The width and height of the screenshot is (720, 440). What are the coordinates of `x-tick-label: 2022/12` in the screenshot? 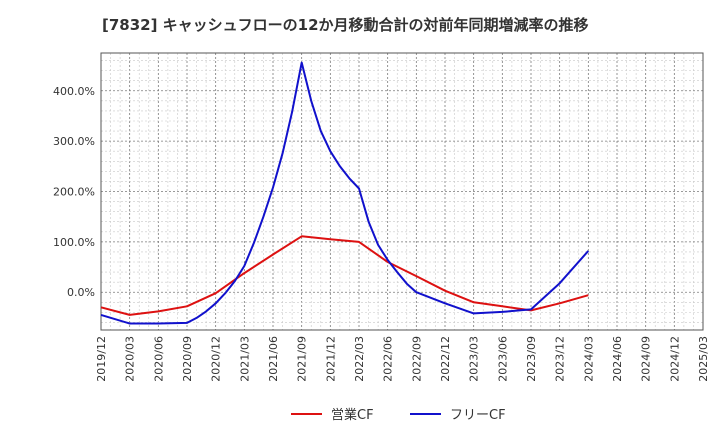 It's located at (445, 359).